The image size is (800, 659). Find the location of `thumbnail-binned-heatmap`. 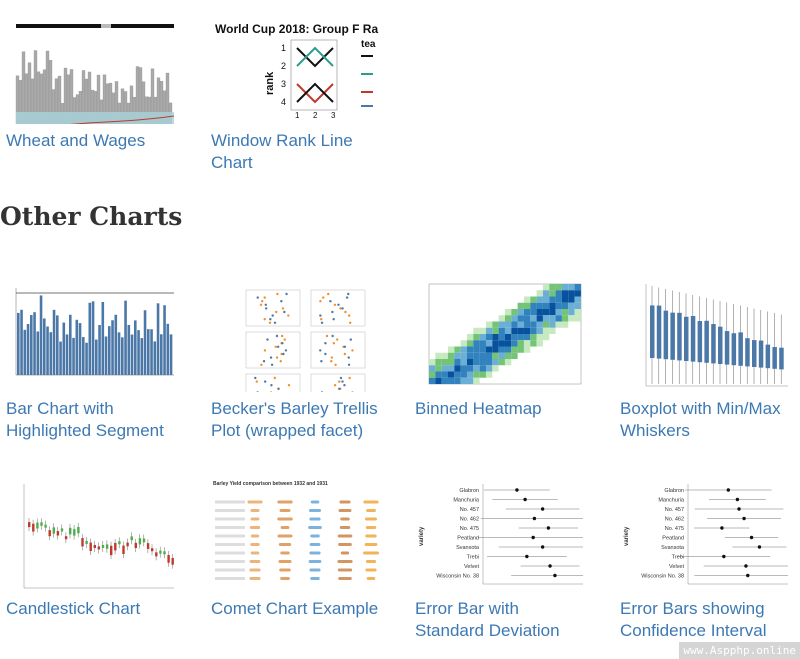

thumbnail-binned-heatmap is located at coordinates (500, 336).